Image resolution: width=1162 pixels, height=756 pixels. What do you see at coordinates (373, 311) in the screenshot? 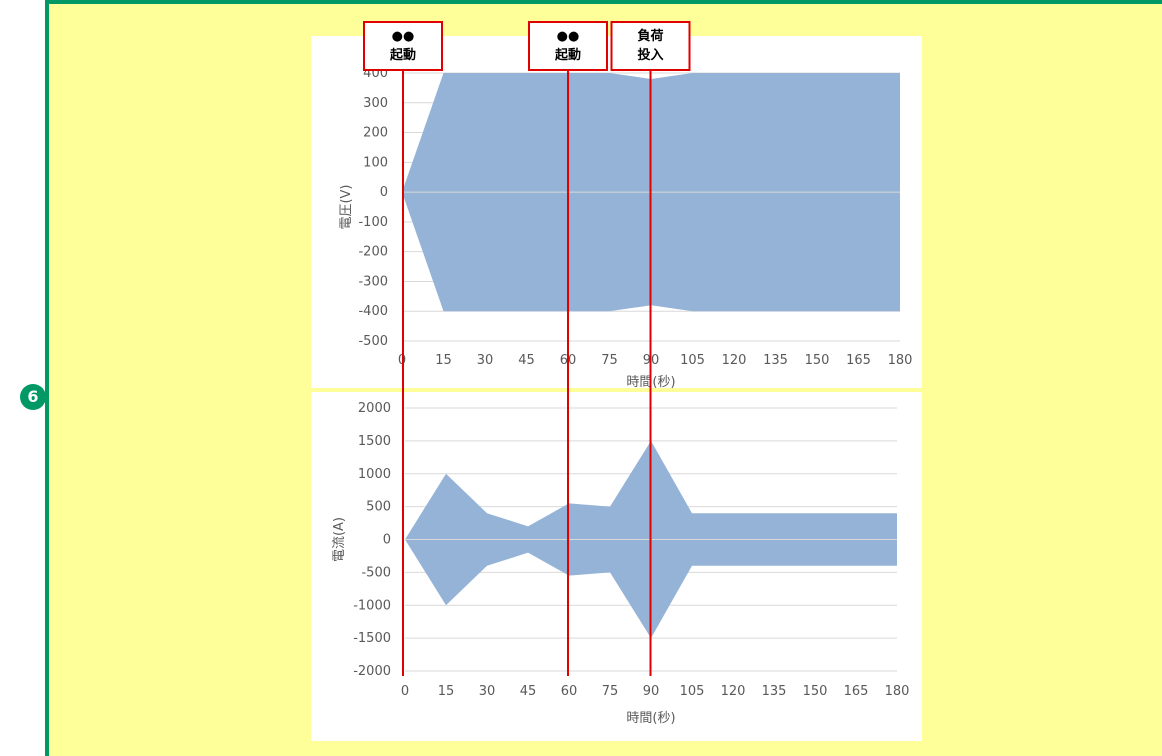
I see `y-tick-label: -400` at bounding box center [373, 311].